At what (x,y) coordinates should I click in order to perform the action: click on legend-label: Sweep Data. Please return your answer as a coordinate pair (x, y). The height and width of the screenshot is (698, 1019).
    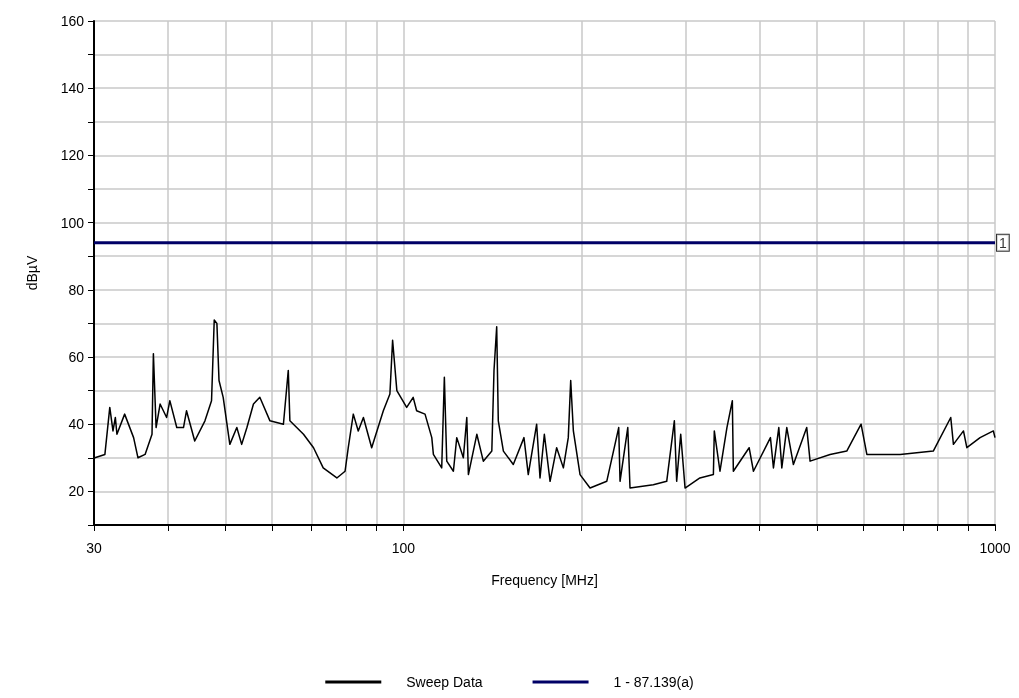
    Looking at the image, I should click on (444, 682).